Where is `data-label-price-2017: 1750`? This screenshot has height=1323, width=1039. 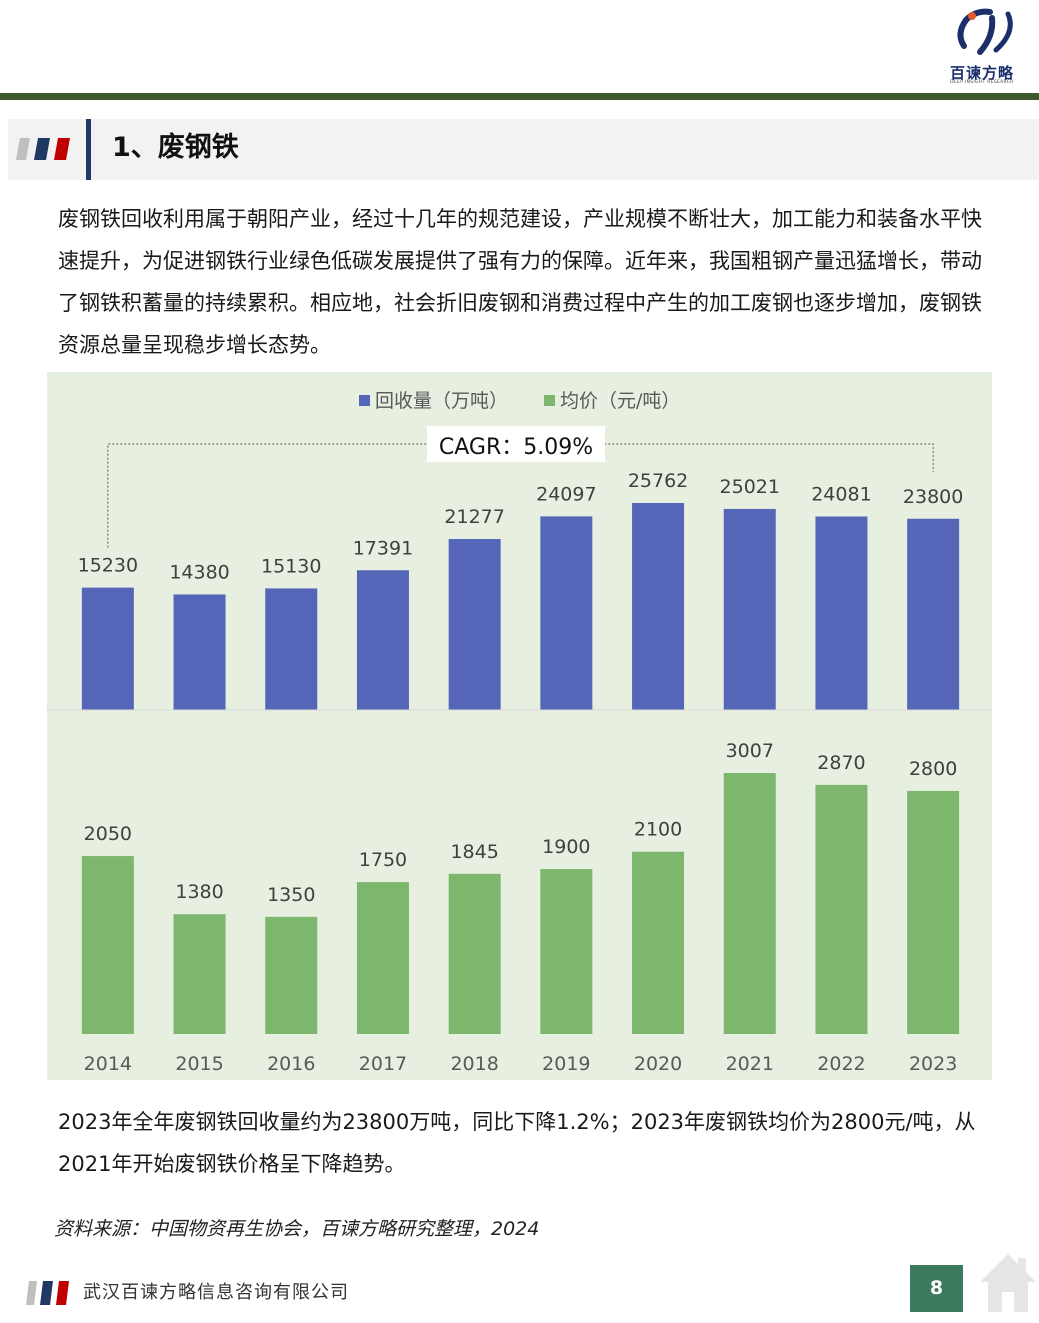 data-label-price-2017: 1750 is located at coordinates (383, 860).